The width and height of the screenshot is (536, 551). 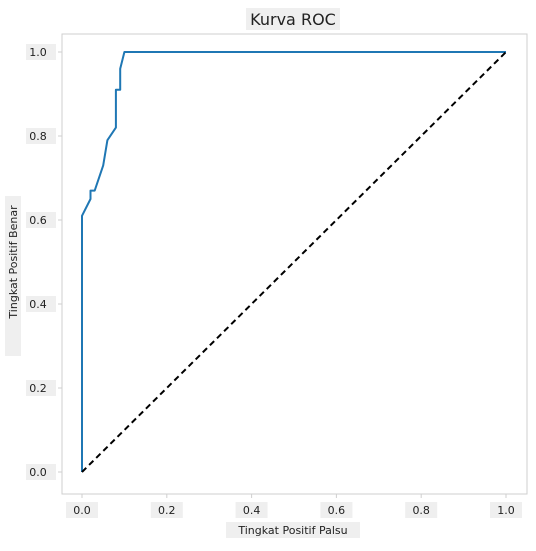 I want to click on x-tick-label-2: 0.4, so click(x=252, y=510).